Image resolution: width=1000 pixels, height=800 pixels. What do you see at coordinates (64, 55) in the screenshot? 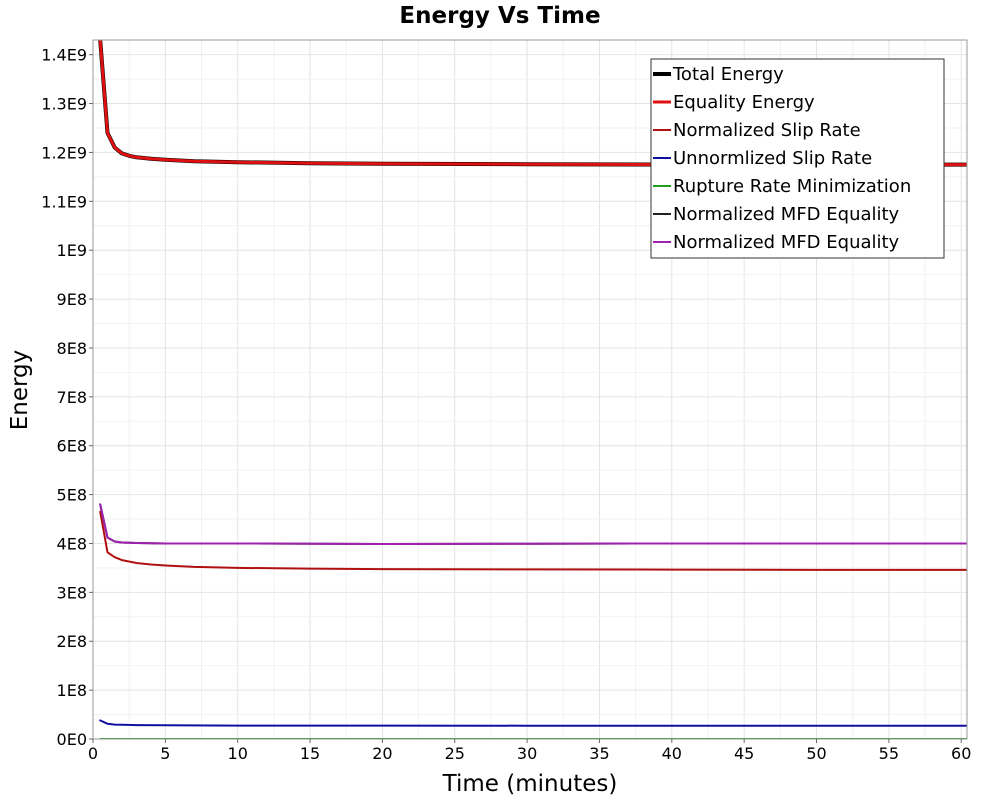
I see `y-tick-label: 1.4E9` at bounding box center [64, 55].